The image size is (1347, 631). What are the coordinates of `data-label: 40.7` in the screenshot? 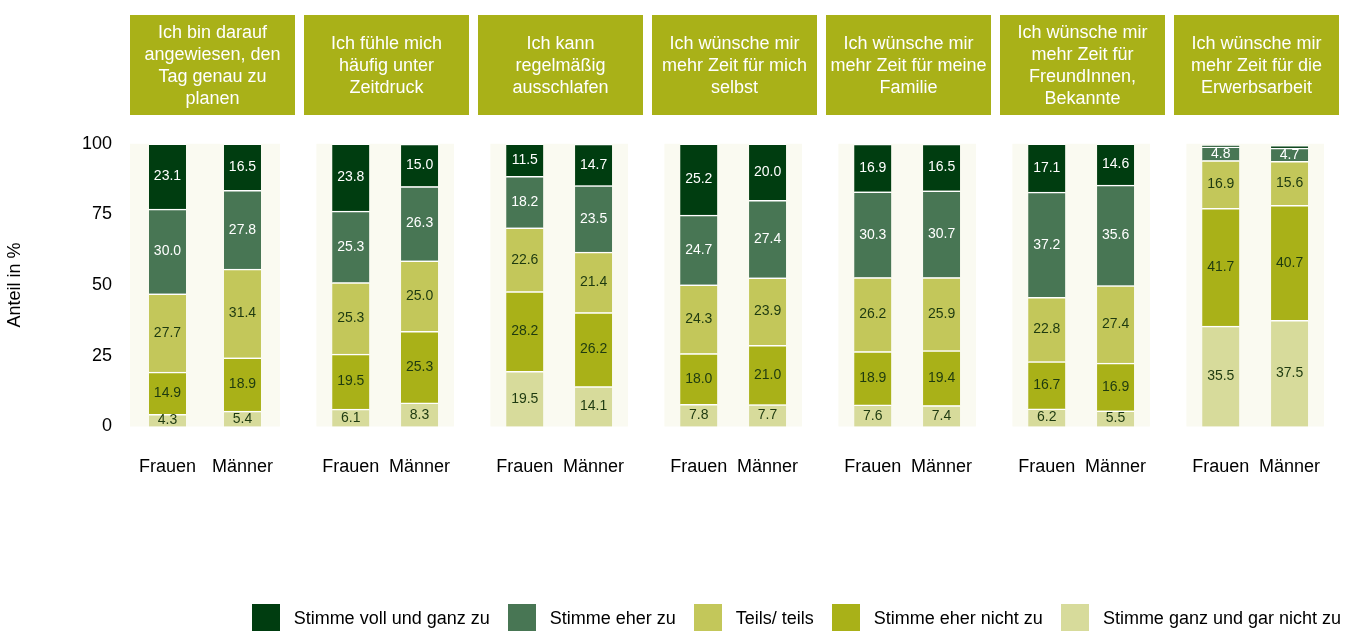 It's located at (1289, 261).